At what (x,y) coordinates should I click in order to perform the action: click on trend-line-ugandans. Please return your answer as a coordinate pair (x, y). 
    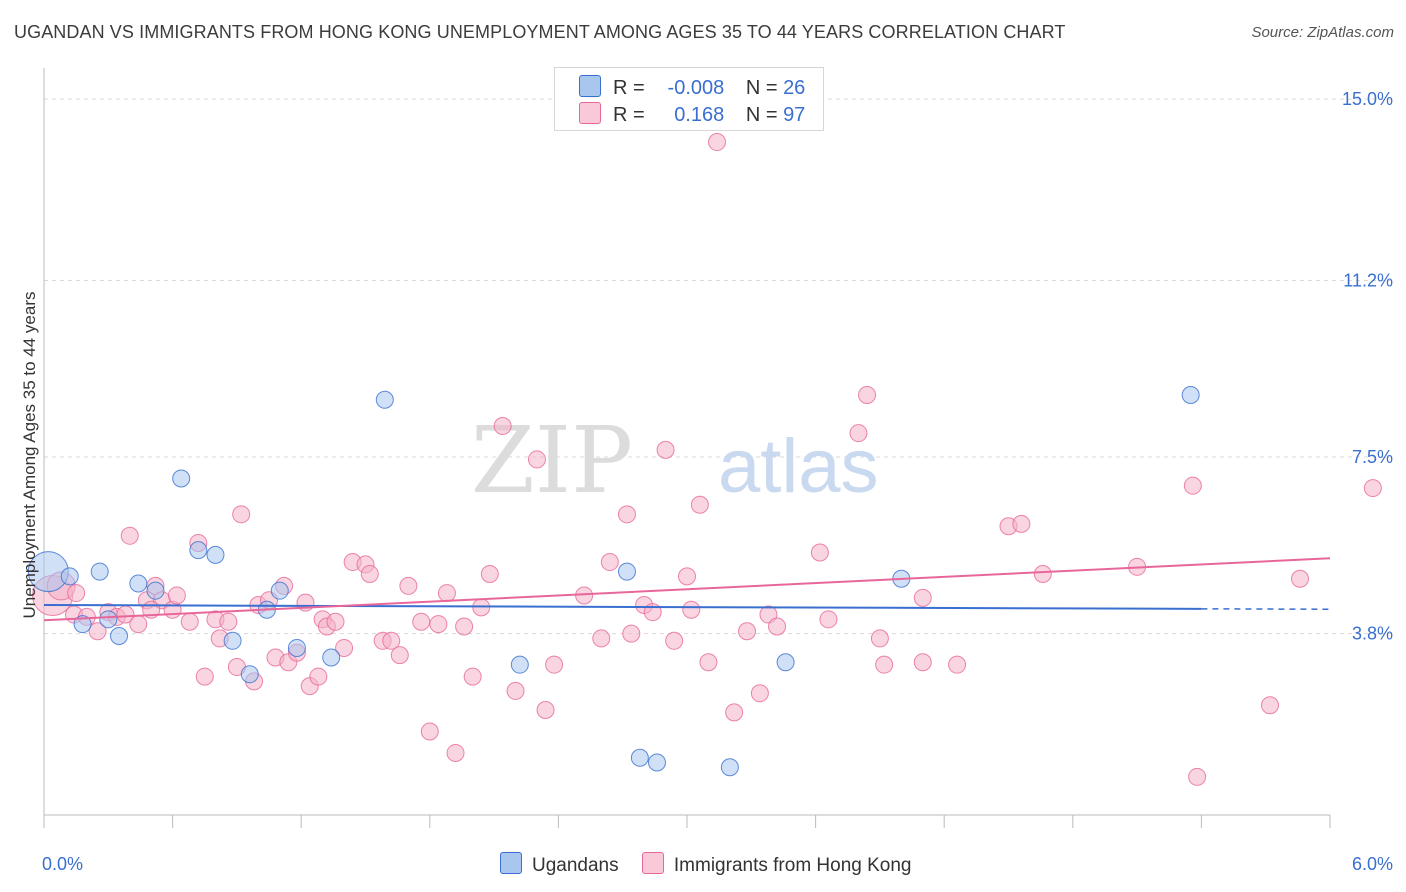
    Looking at the image, I should click on (622, 607).